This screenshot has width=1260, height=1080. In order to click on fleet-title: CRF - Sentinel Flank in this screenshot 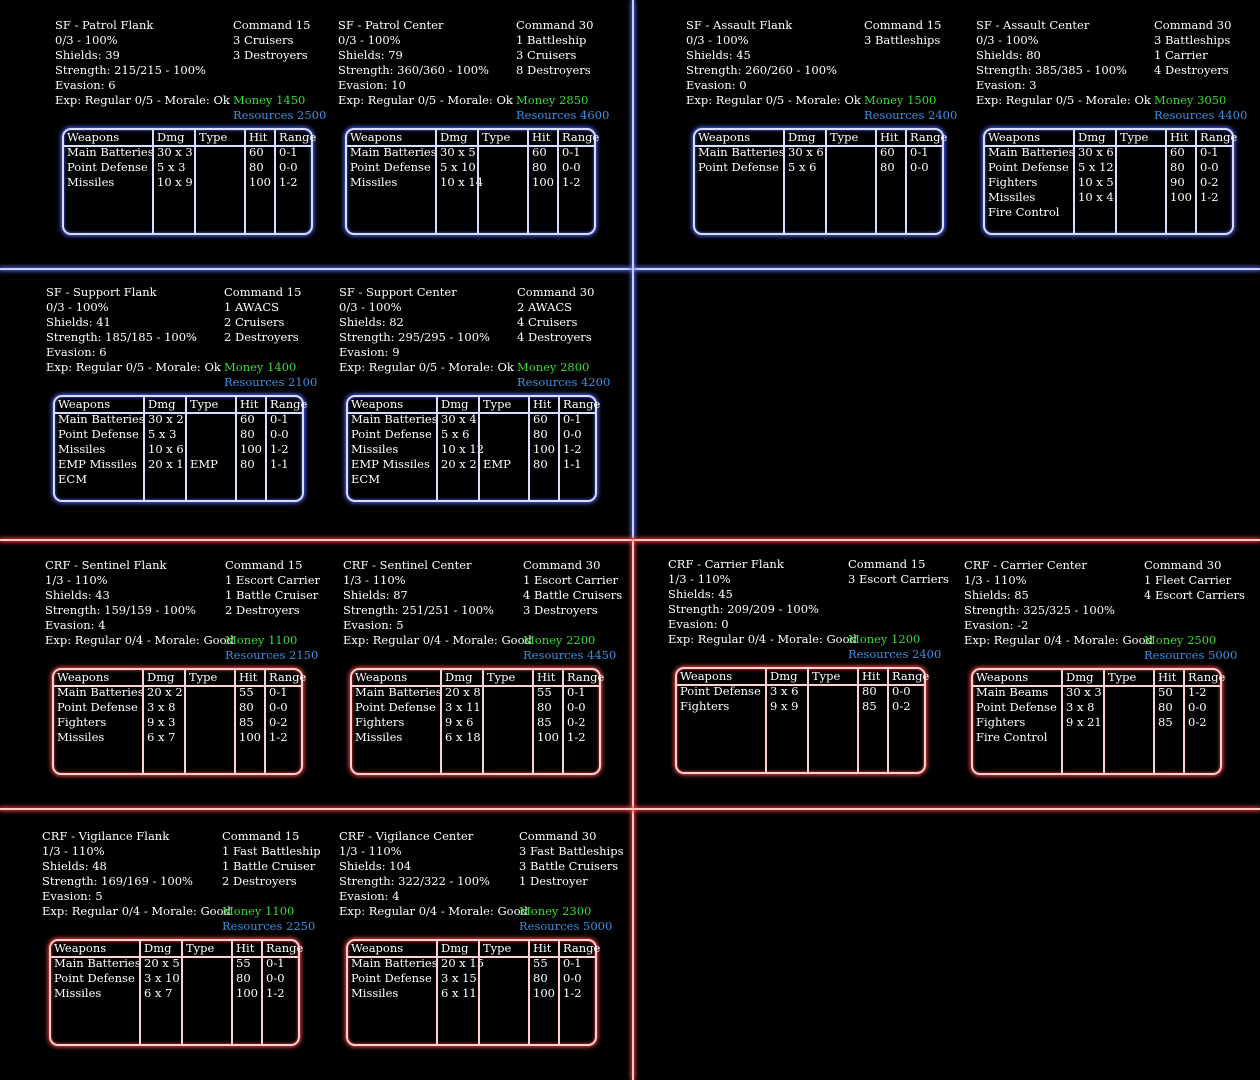, I will do `click(106, 565)`.